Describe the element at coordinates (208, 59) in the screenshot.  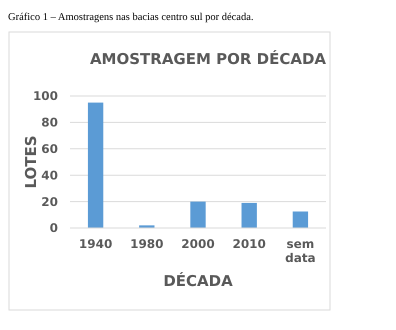
I see `chart-title: AMOSTRAGEM POR DÉCADA` at that location.